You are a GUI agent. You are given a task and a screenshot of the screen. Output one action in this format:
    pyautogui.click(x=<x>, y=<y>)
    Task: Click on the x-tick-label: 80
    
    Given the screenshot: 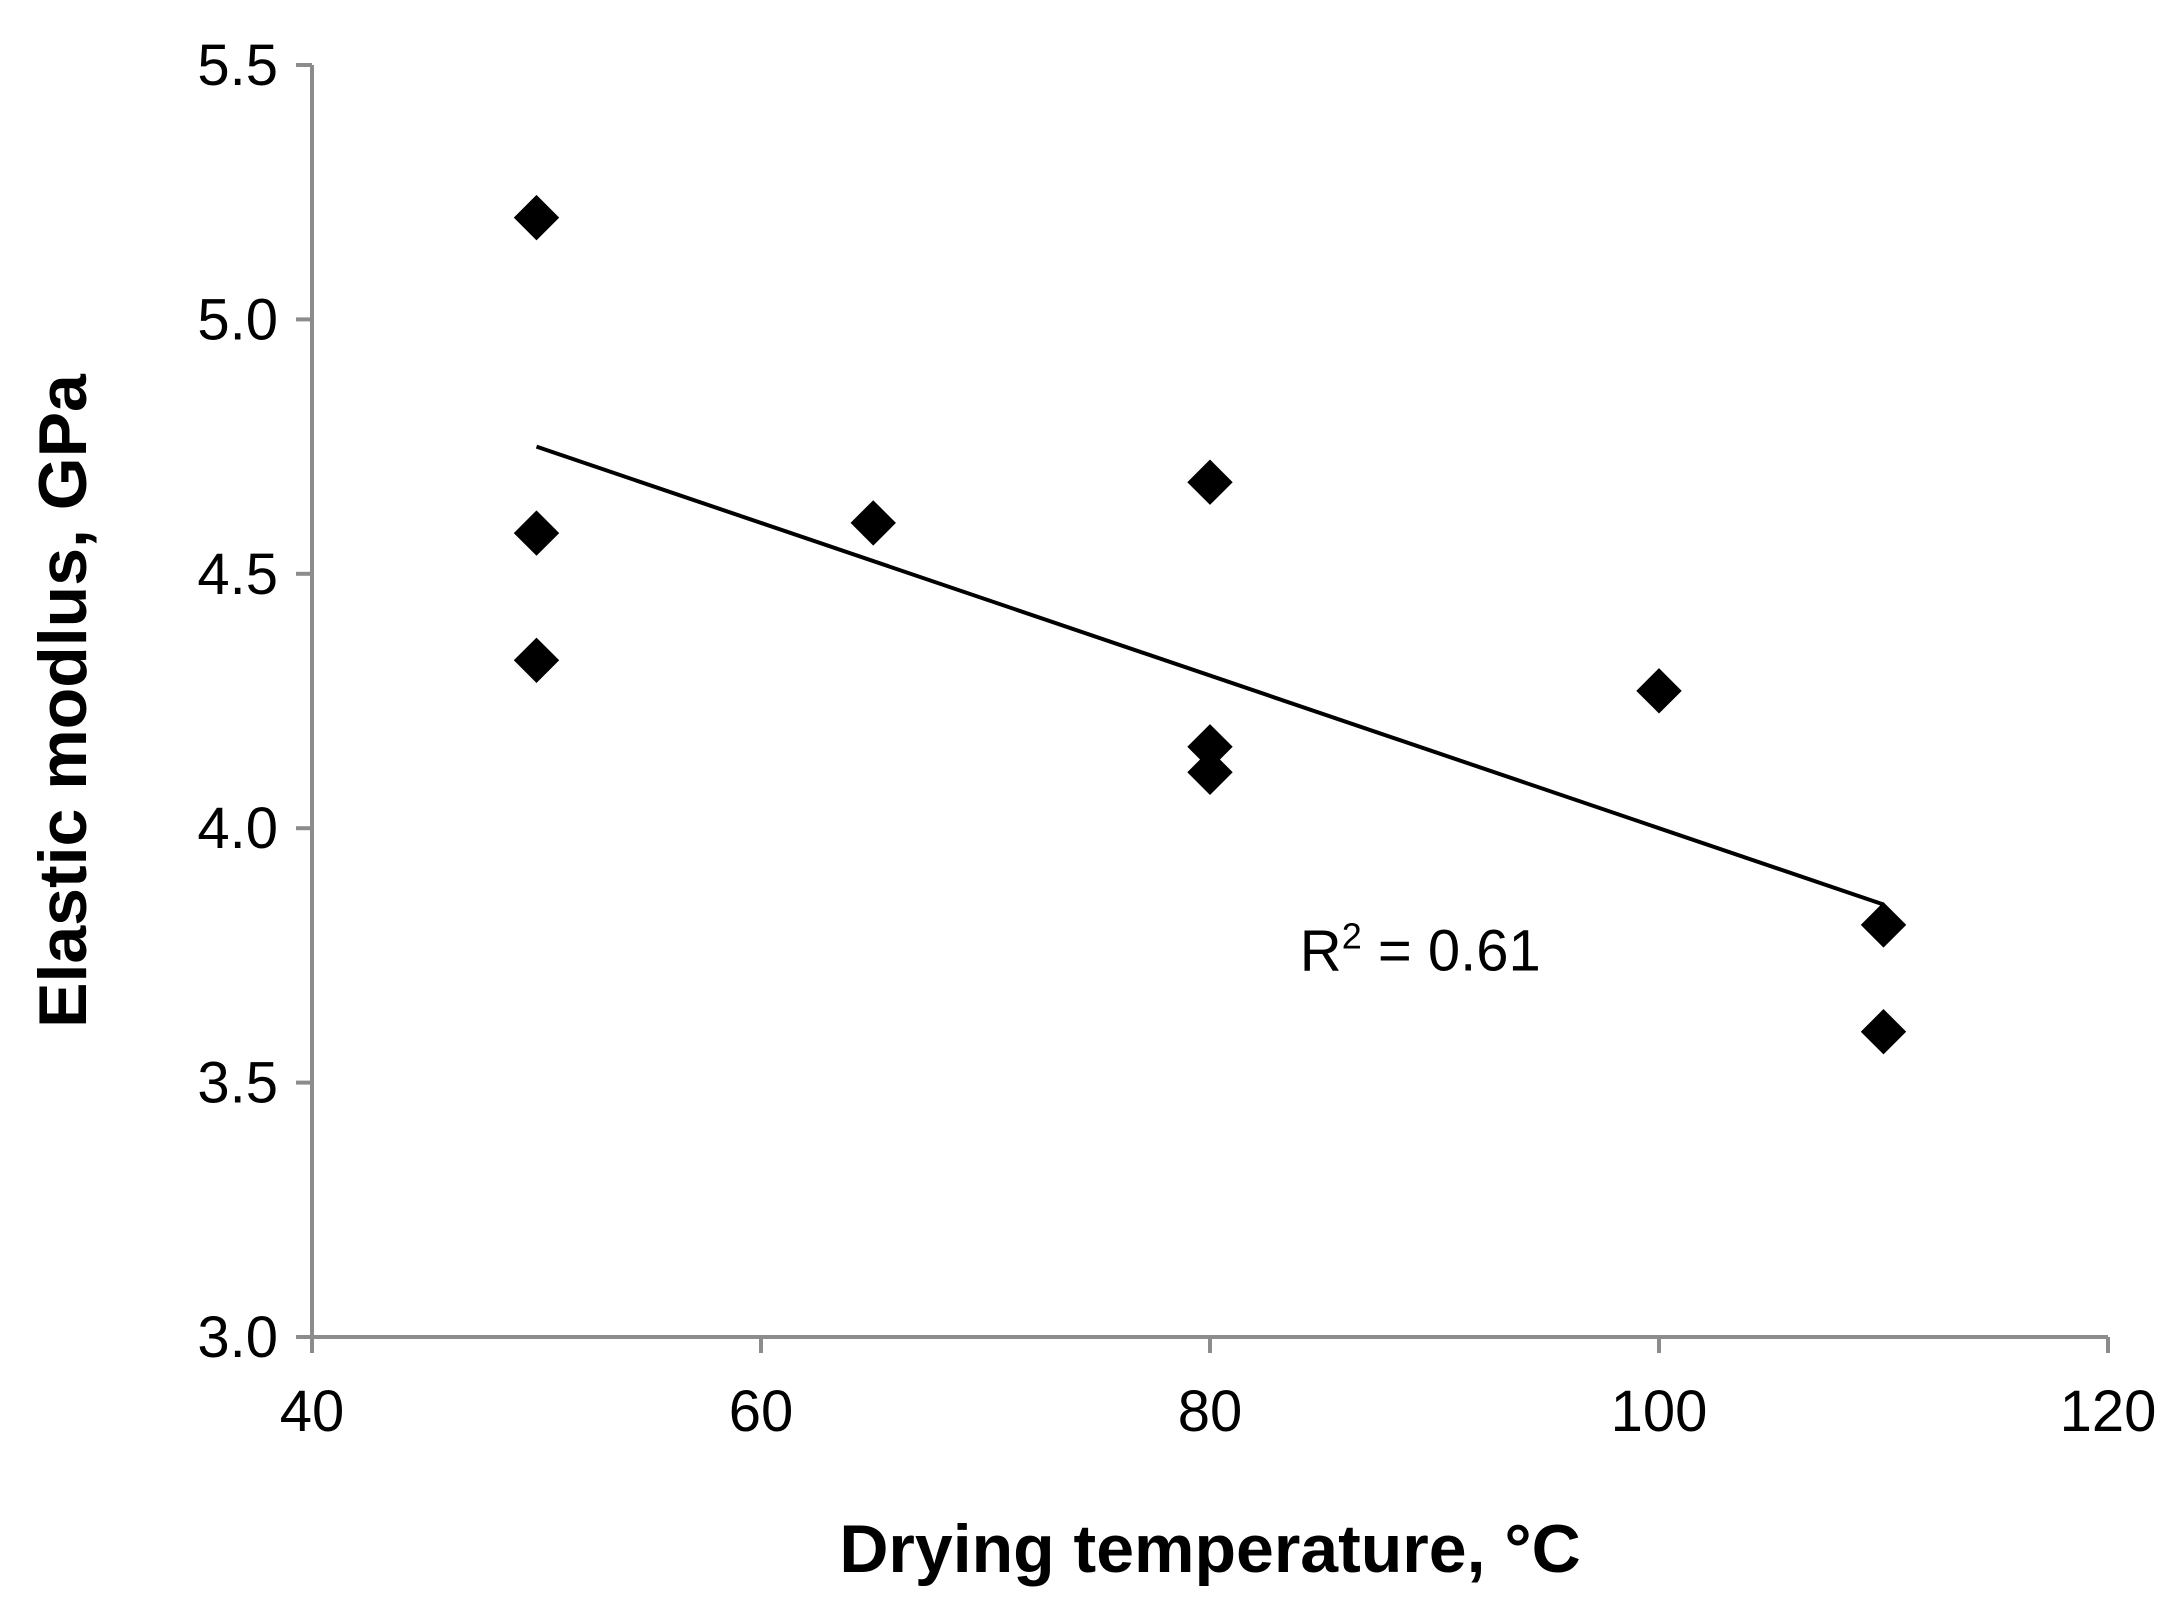 What is the action you would take?
    pyautogui.click(x=1210, y=1411)
    